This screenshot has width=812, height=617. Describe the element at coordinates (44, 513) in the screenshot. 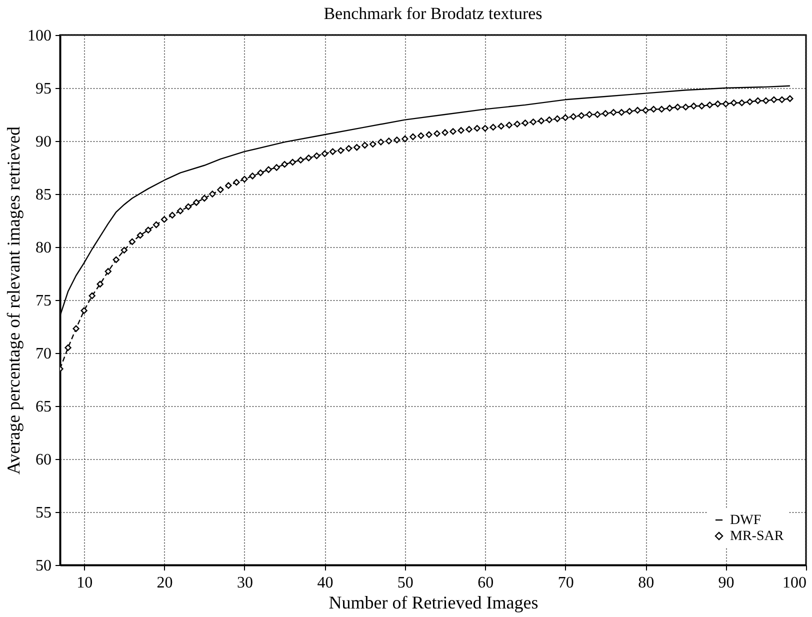

I see `y-tick-label: 55` at that location.